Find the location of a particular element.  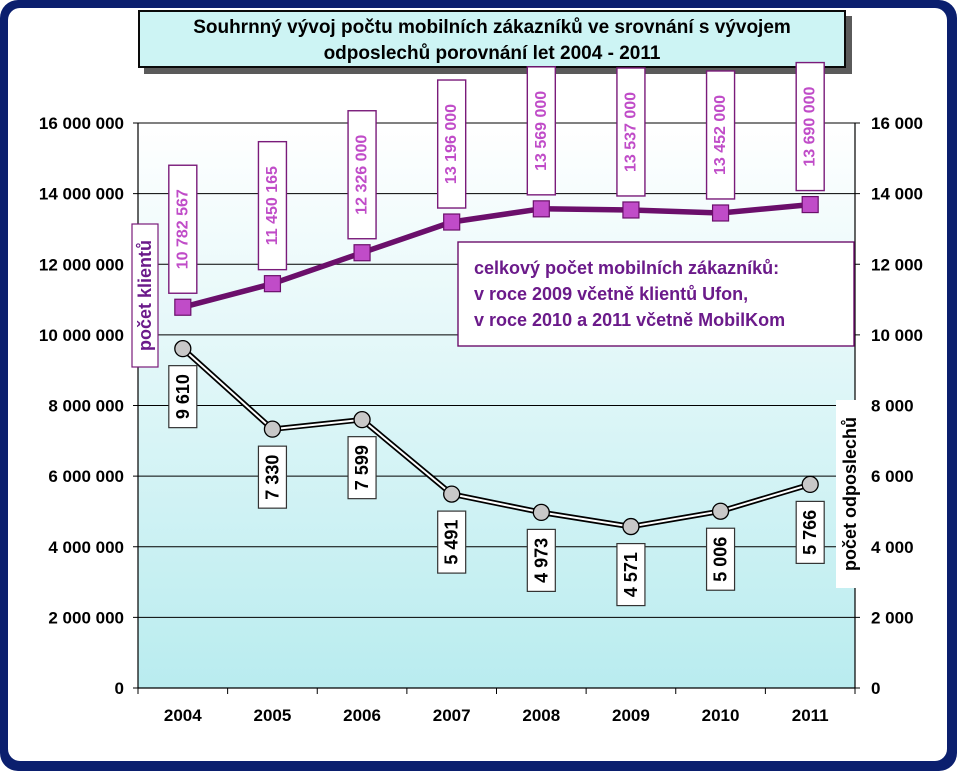

customers-data-label: 13 569 000 is located at coordinates (541, 131).